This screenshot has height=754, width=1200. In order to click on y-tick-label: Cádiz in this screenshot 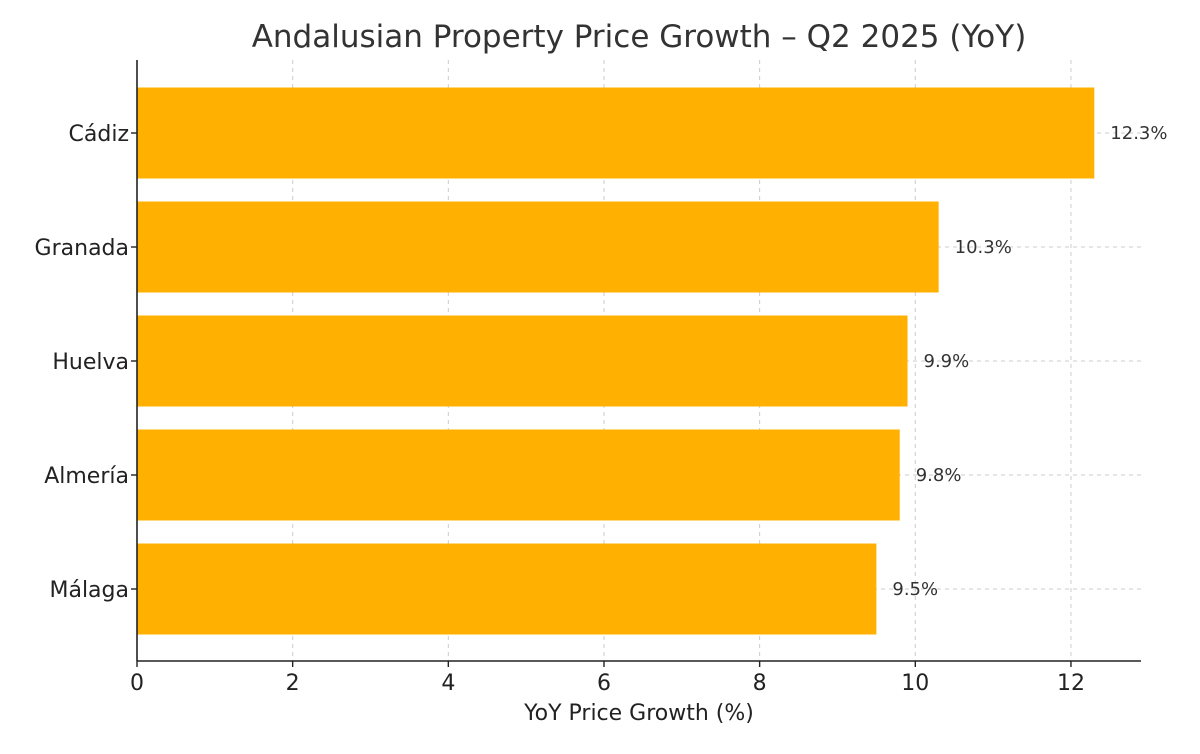, I will do `click(99, 134)`.